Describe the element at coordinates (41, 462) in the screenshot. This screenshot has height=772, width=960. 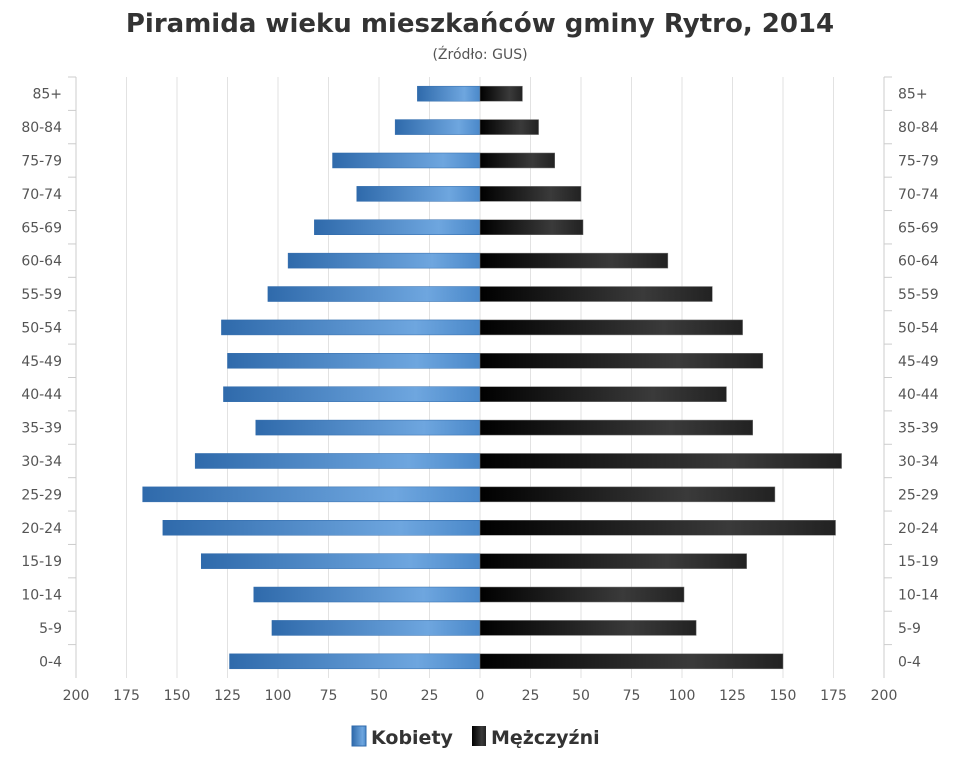
I see `category-label-left: 30-34` at that location.